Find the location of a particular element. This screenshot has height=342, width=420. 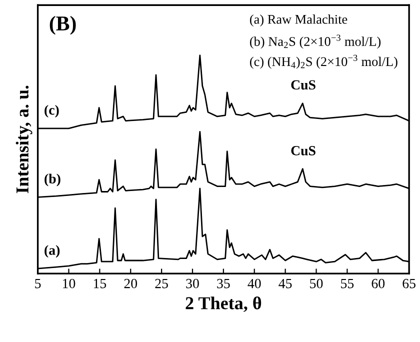

annotation: (c) (NH$_{4}$)$_{2}$S (2×10$^{−3}$ mol/L) is located at coordinates (324, 61).